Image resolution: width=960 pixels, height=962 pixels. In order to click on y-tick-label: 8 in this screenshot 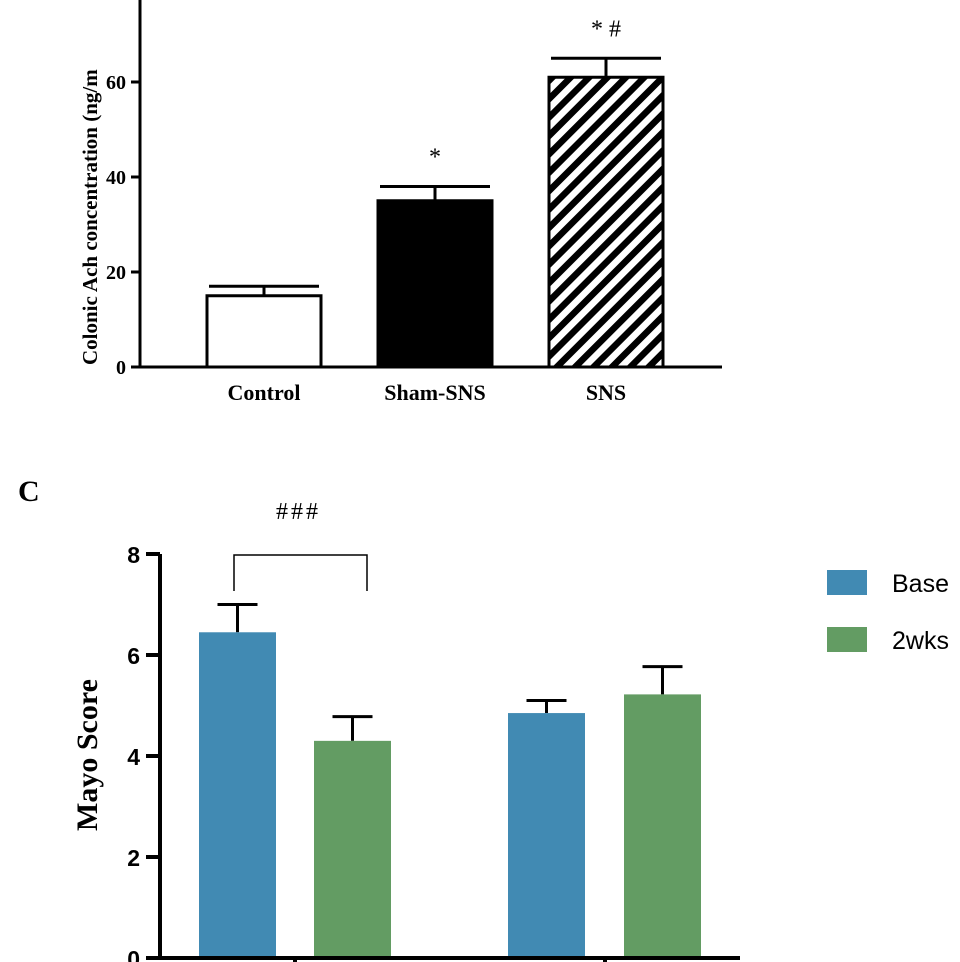, I will do `click(133, 555)`.